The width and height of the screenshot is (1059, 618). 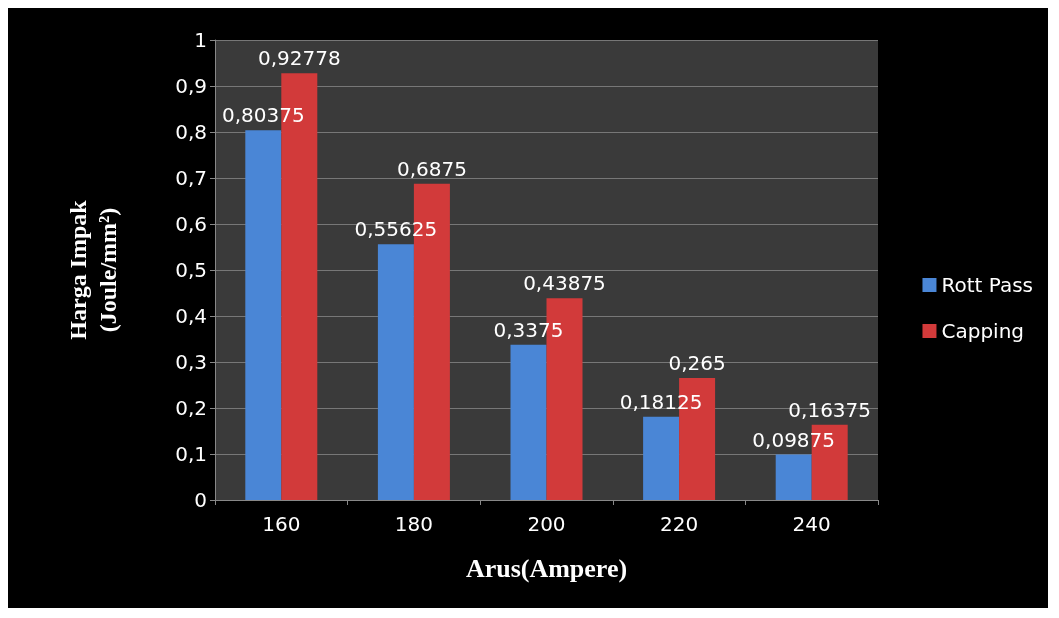 I want to click on y-tick-label: 0,6, so click(x=191, y=224).